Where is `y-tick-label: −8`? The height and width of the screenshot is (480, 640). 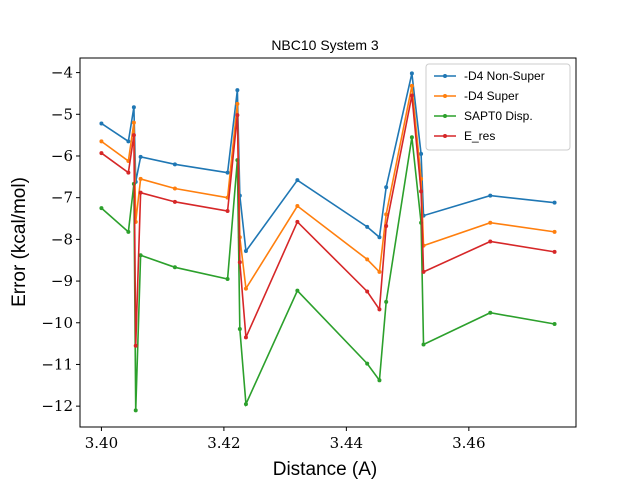
y-tick-label: −8 is located at coordinates (62, 239).